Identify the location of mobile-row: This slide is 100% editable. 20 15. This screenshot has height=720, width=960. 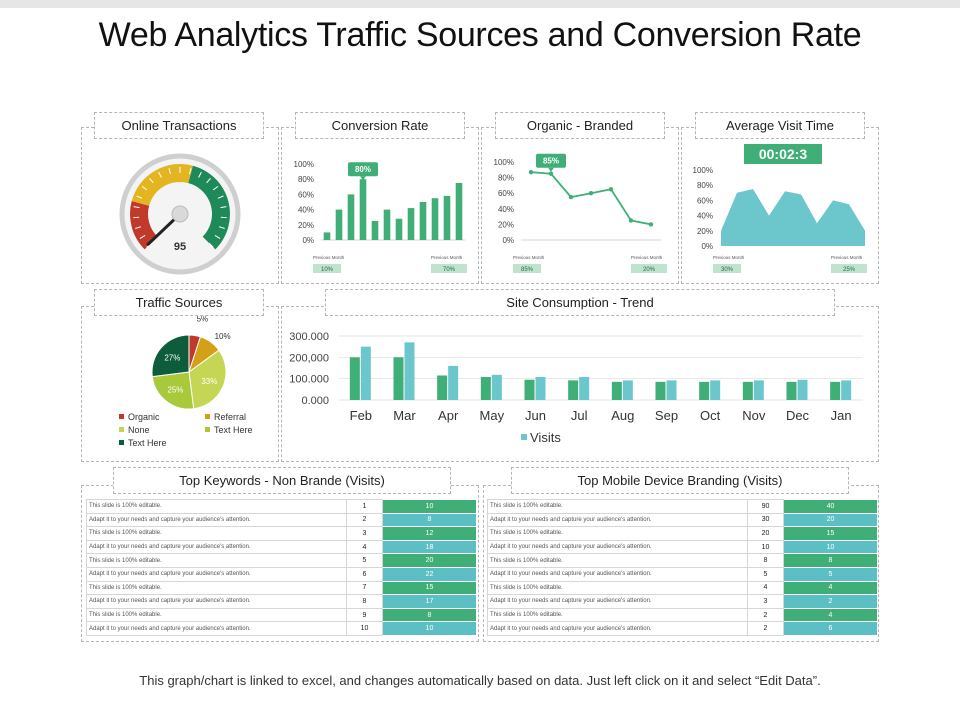
(682, 533).